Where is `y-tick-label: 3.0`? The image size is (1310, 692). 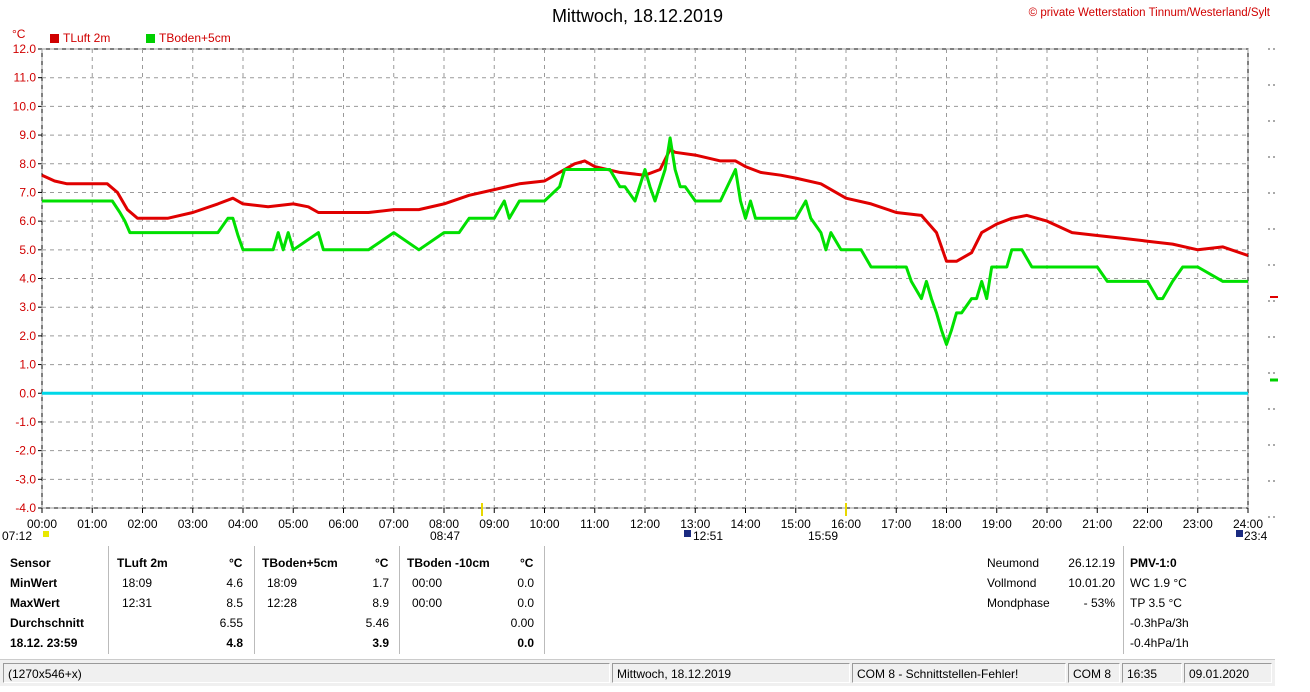 y-tick-label: 3.0 is located at coordinates (27, 307).